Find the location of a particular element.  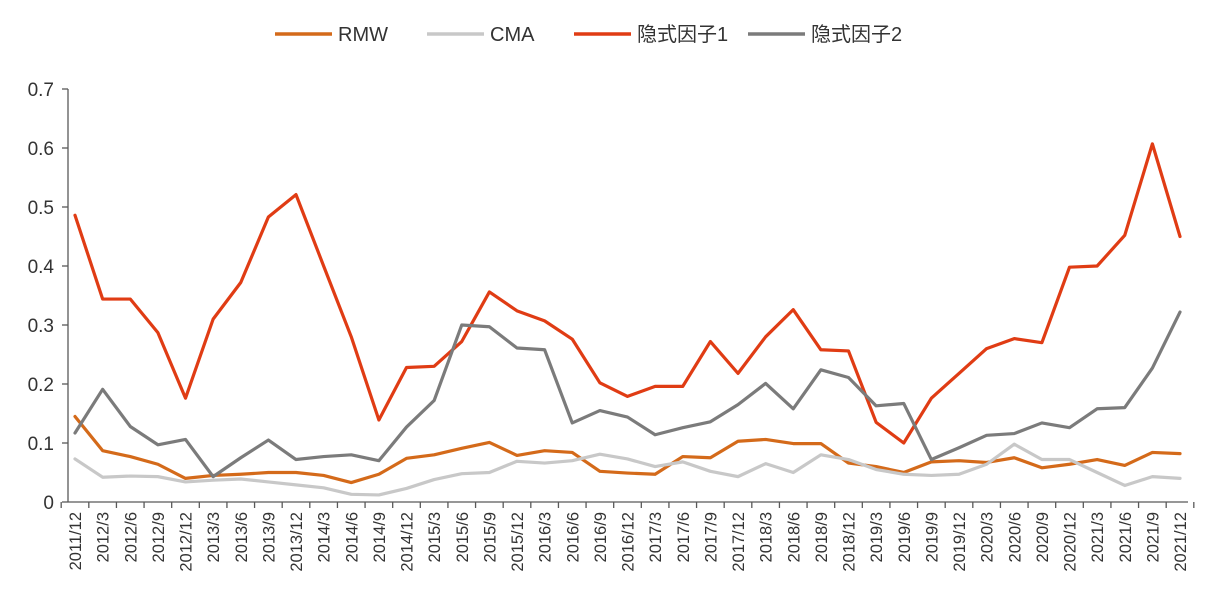

x-tick-label: 2020/6 is located at coordinates (1015, 537).